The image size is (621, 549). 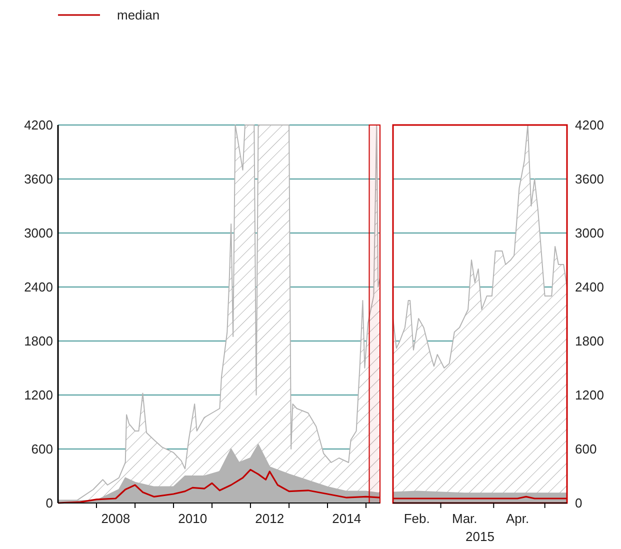 I want to click on x-tick-label: 2008, so click(x=115, y=518).